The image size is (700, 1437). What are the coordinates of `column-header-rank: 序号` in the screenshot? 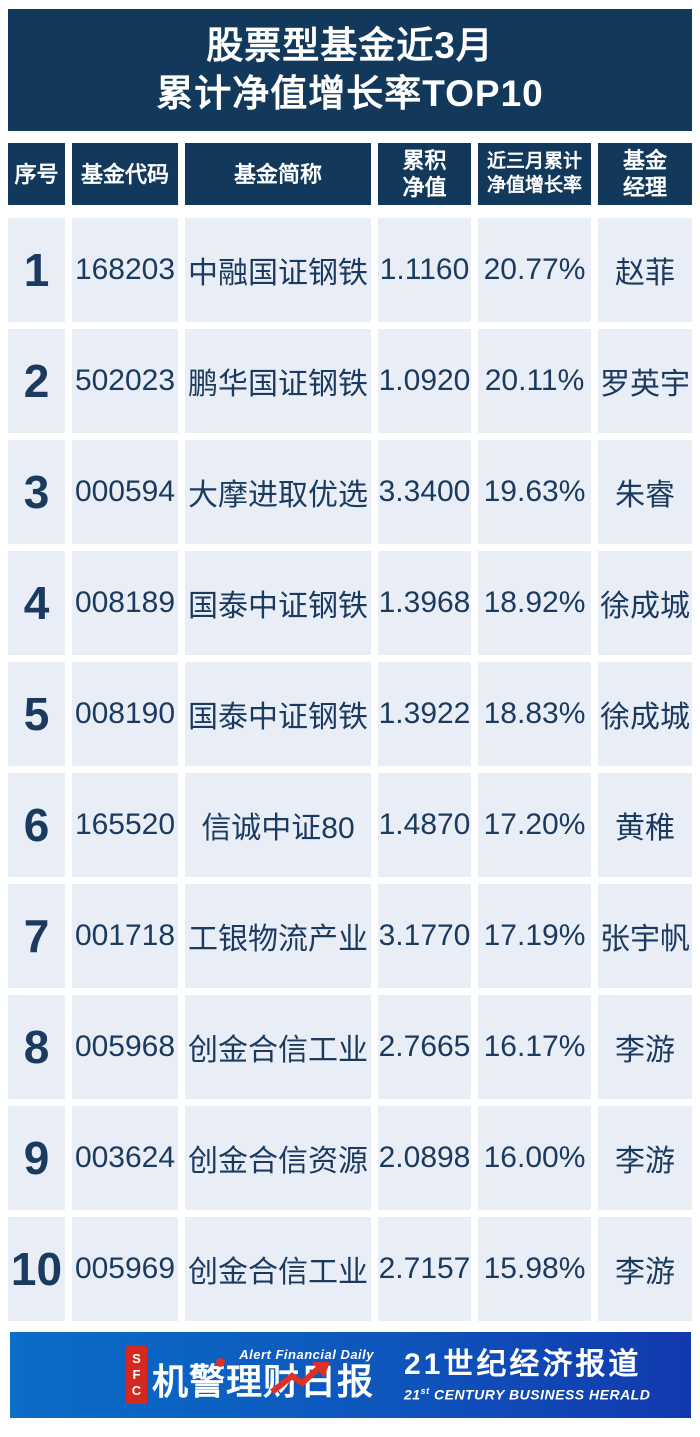 It's located at (36, 174).